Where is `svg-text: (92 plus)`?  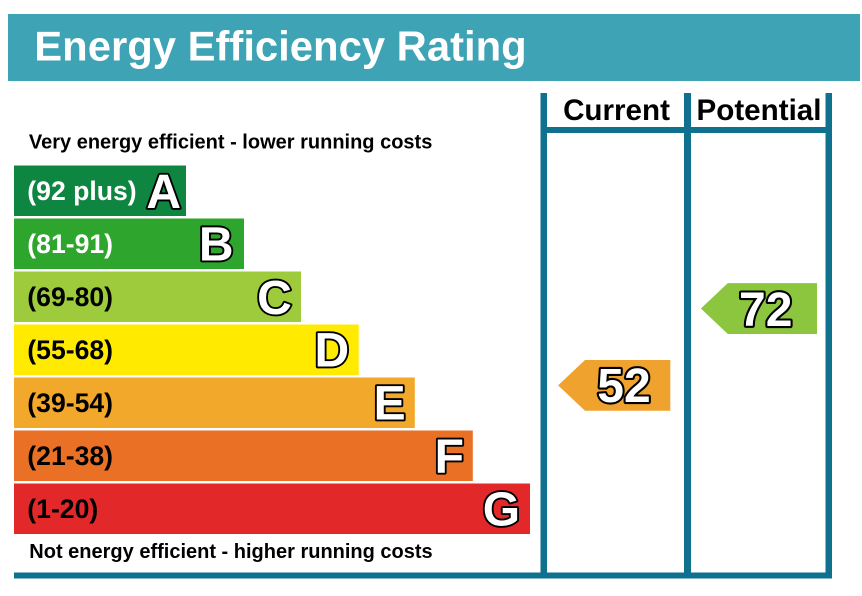
svg-text: (92 plus) is located at coordinates (81, 191).